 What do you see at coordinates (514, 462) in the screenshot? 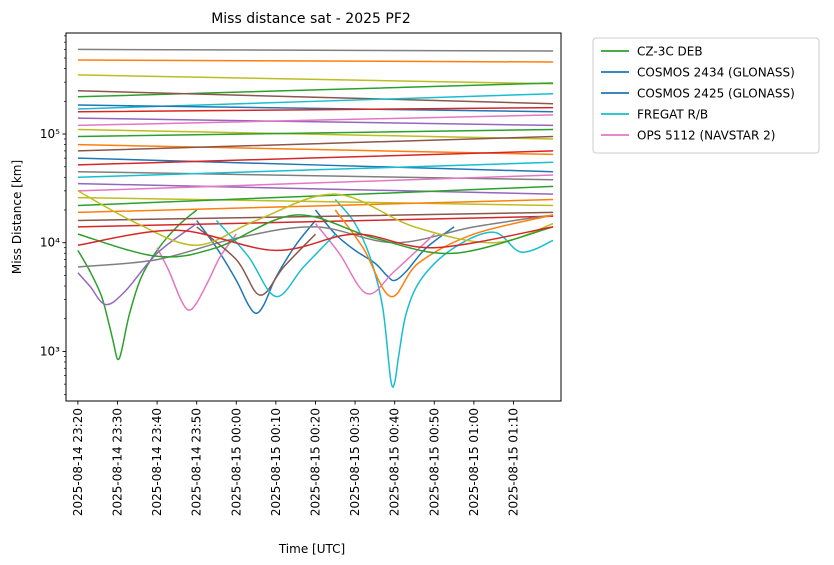
I see `x-tick-label: 2025-08-15 01:10` at bounding box center [514, 462].